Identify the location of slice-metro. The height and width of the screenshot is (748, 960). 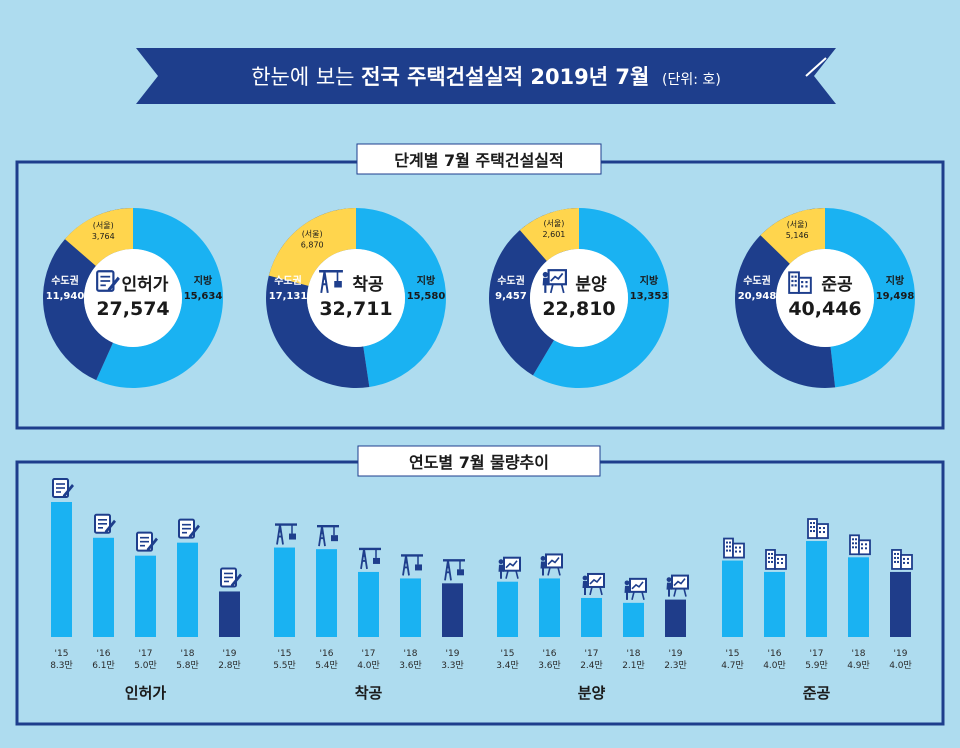
(785, 298).